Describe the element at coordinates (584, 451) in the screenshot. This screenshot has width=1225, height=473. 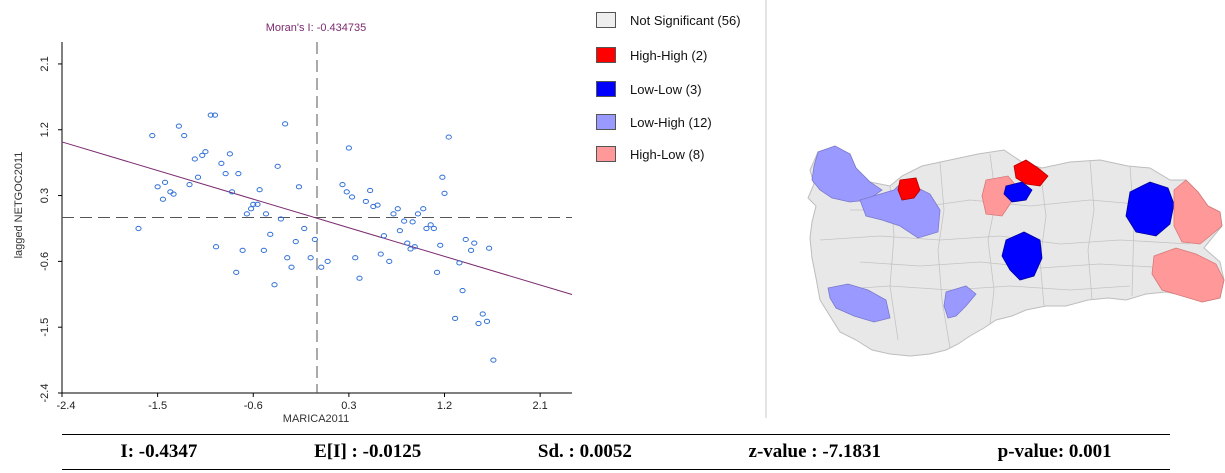
I see `stat-standard-deviation: Sd. : 0.0052` at that location.